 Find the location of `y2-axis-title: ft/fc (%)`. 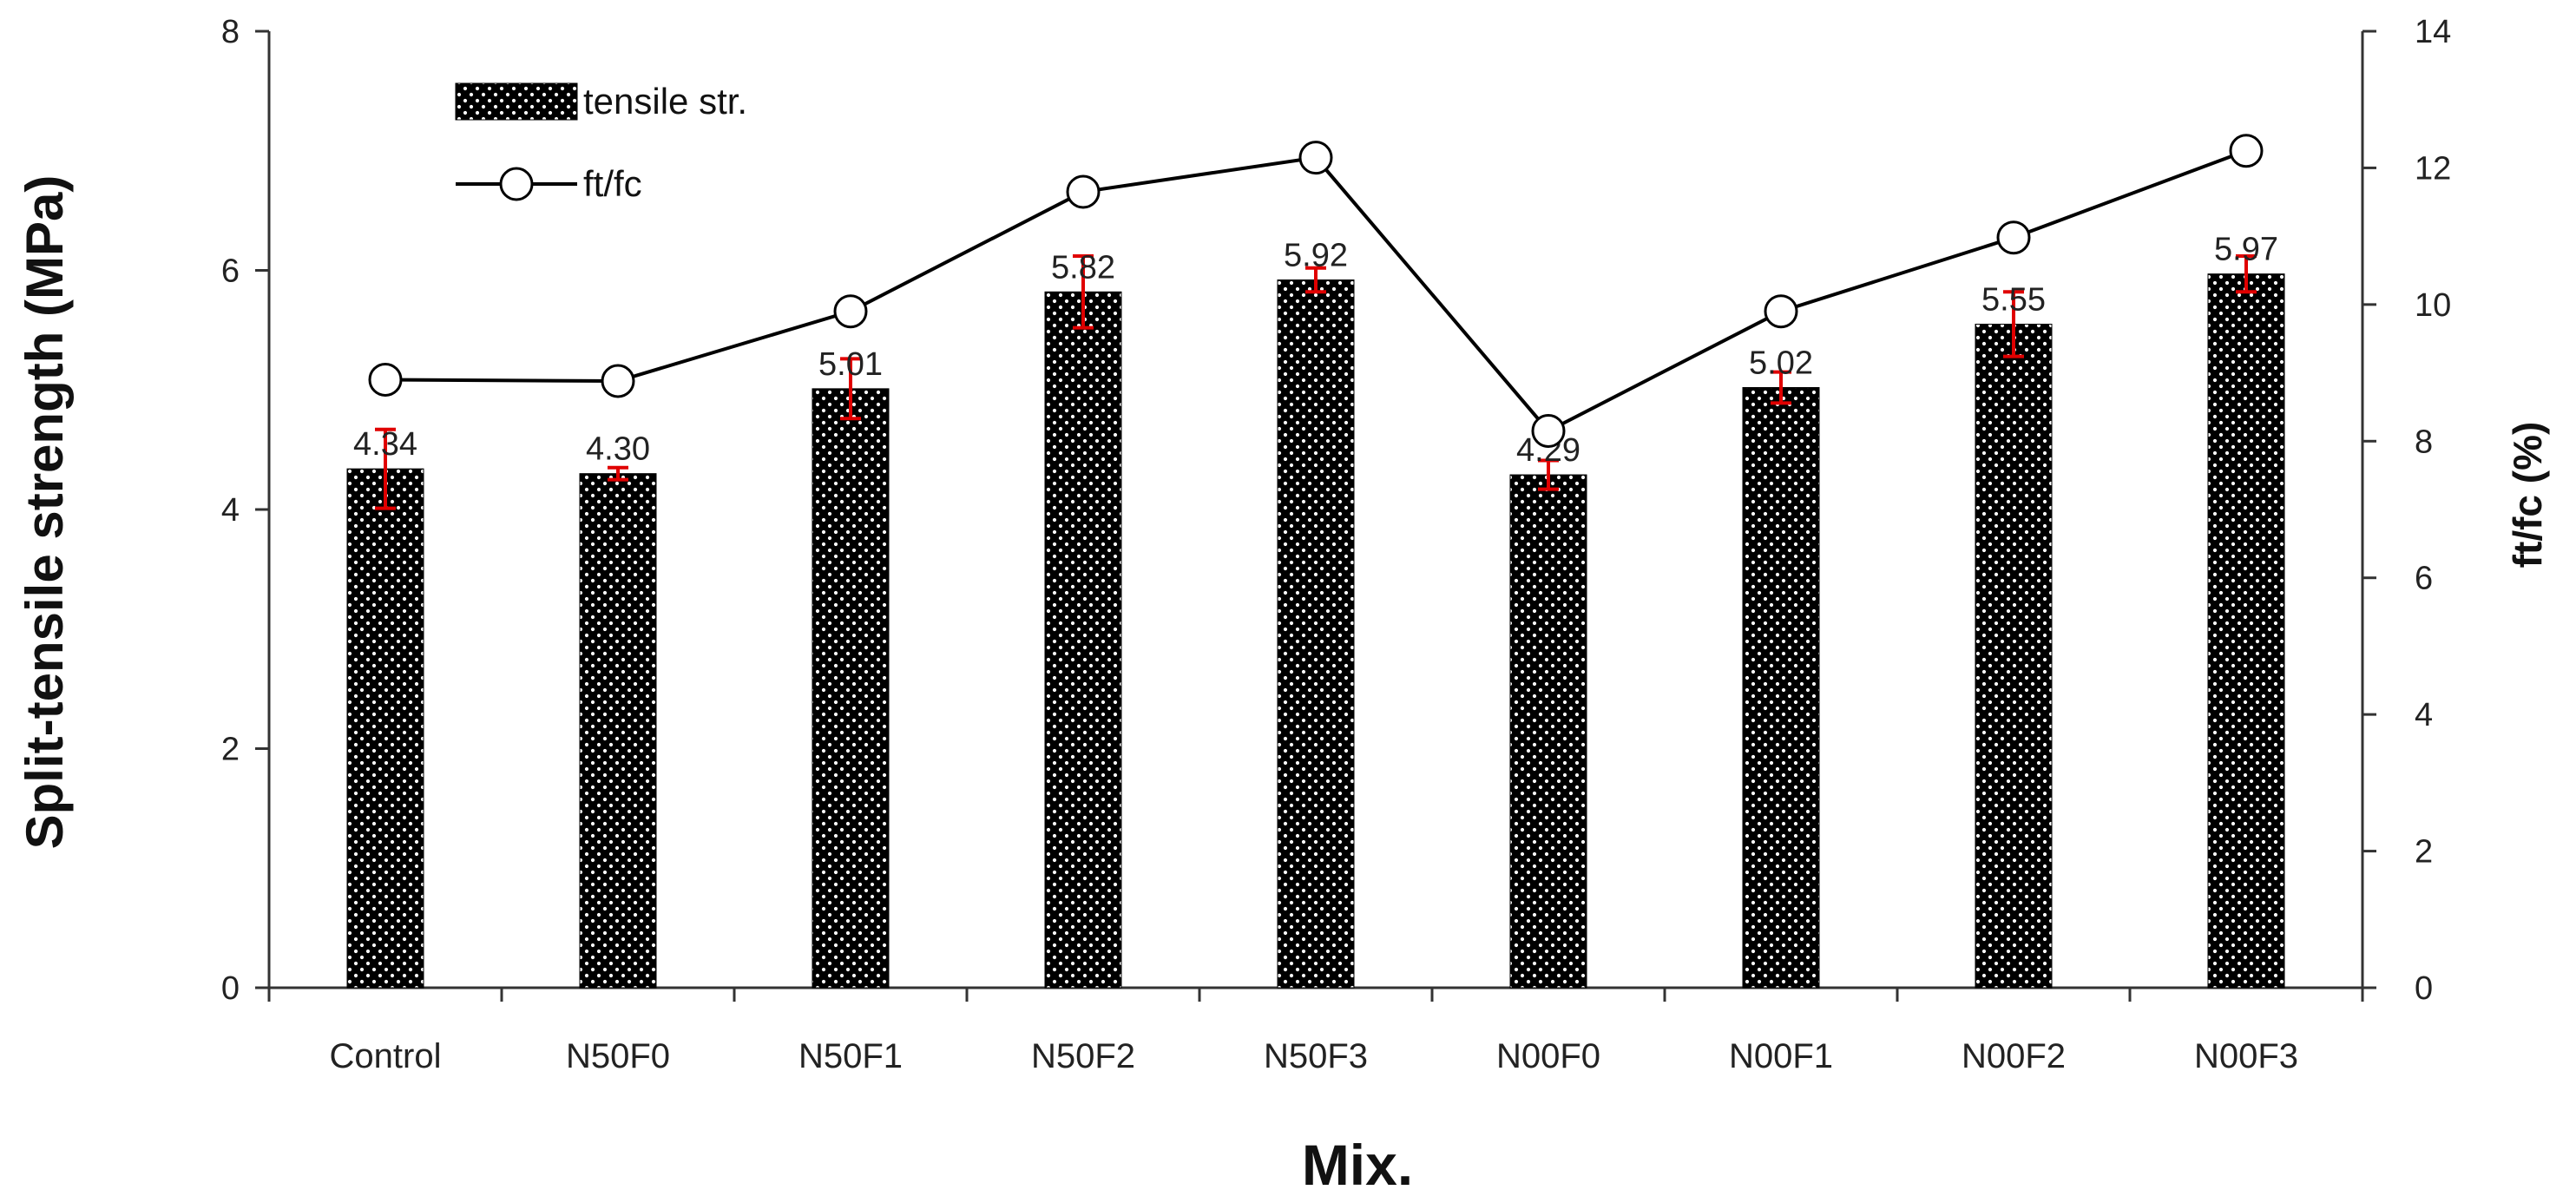

y2-axis-title: ft/fc (%) is located at coordinates (2528, 495).